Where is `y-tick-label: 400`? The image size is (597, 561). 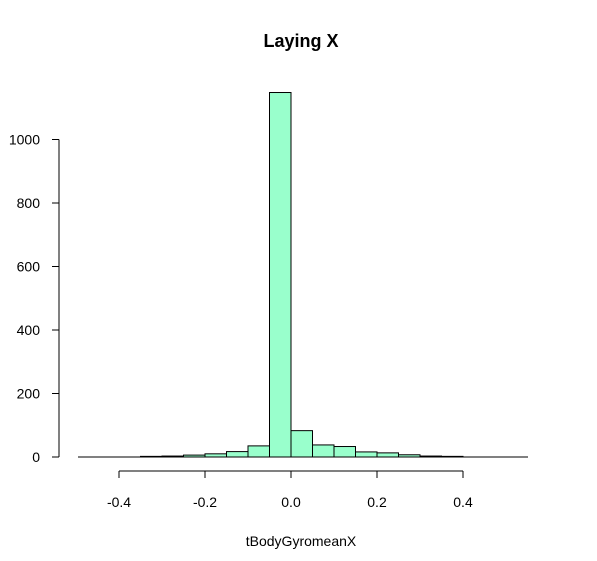
y-tick-label: 400 is located at coordinates (29, 330).